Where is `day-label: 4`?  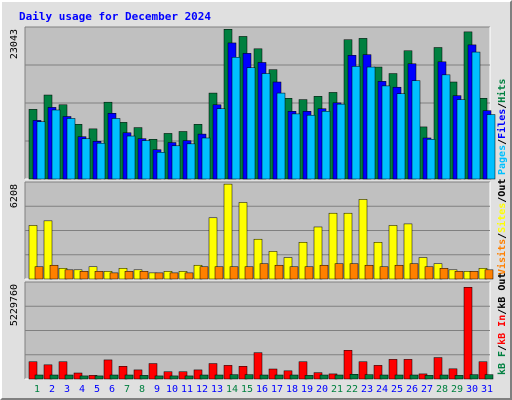
day-label: 4 is located at coordinates (82, 389).